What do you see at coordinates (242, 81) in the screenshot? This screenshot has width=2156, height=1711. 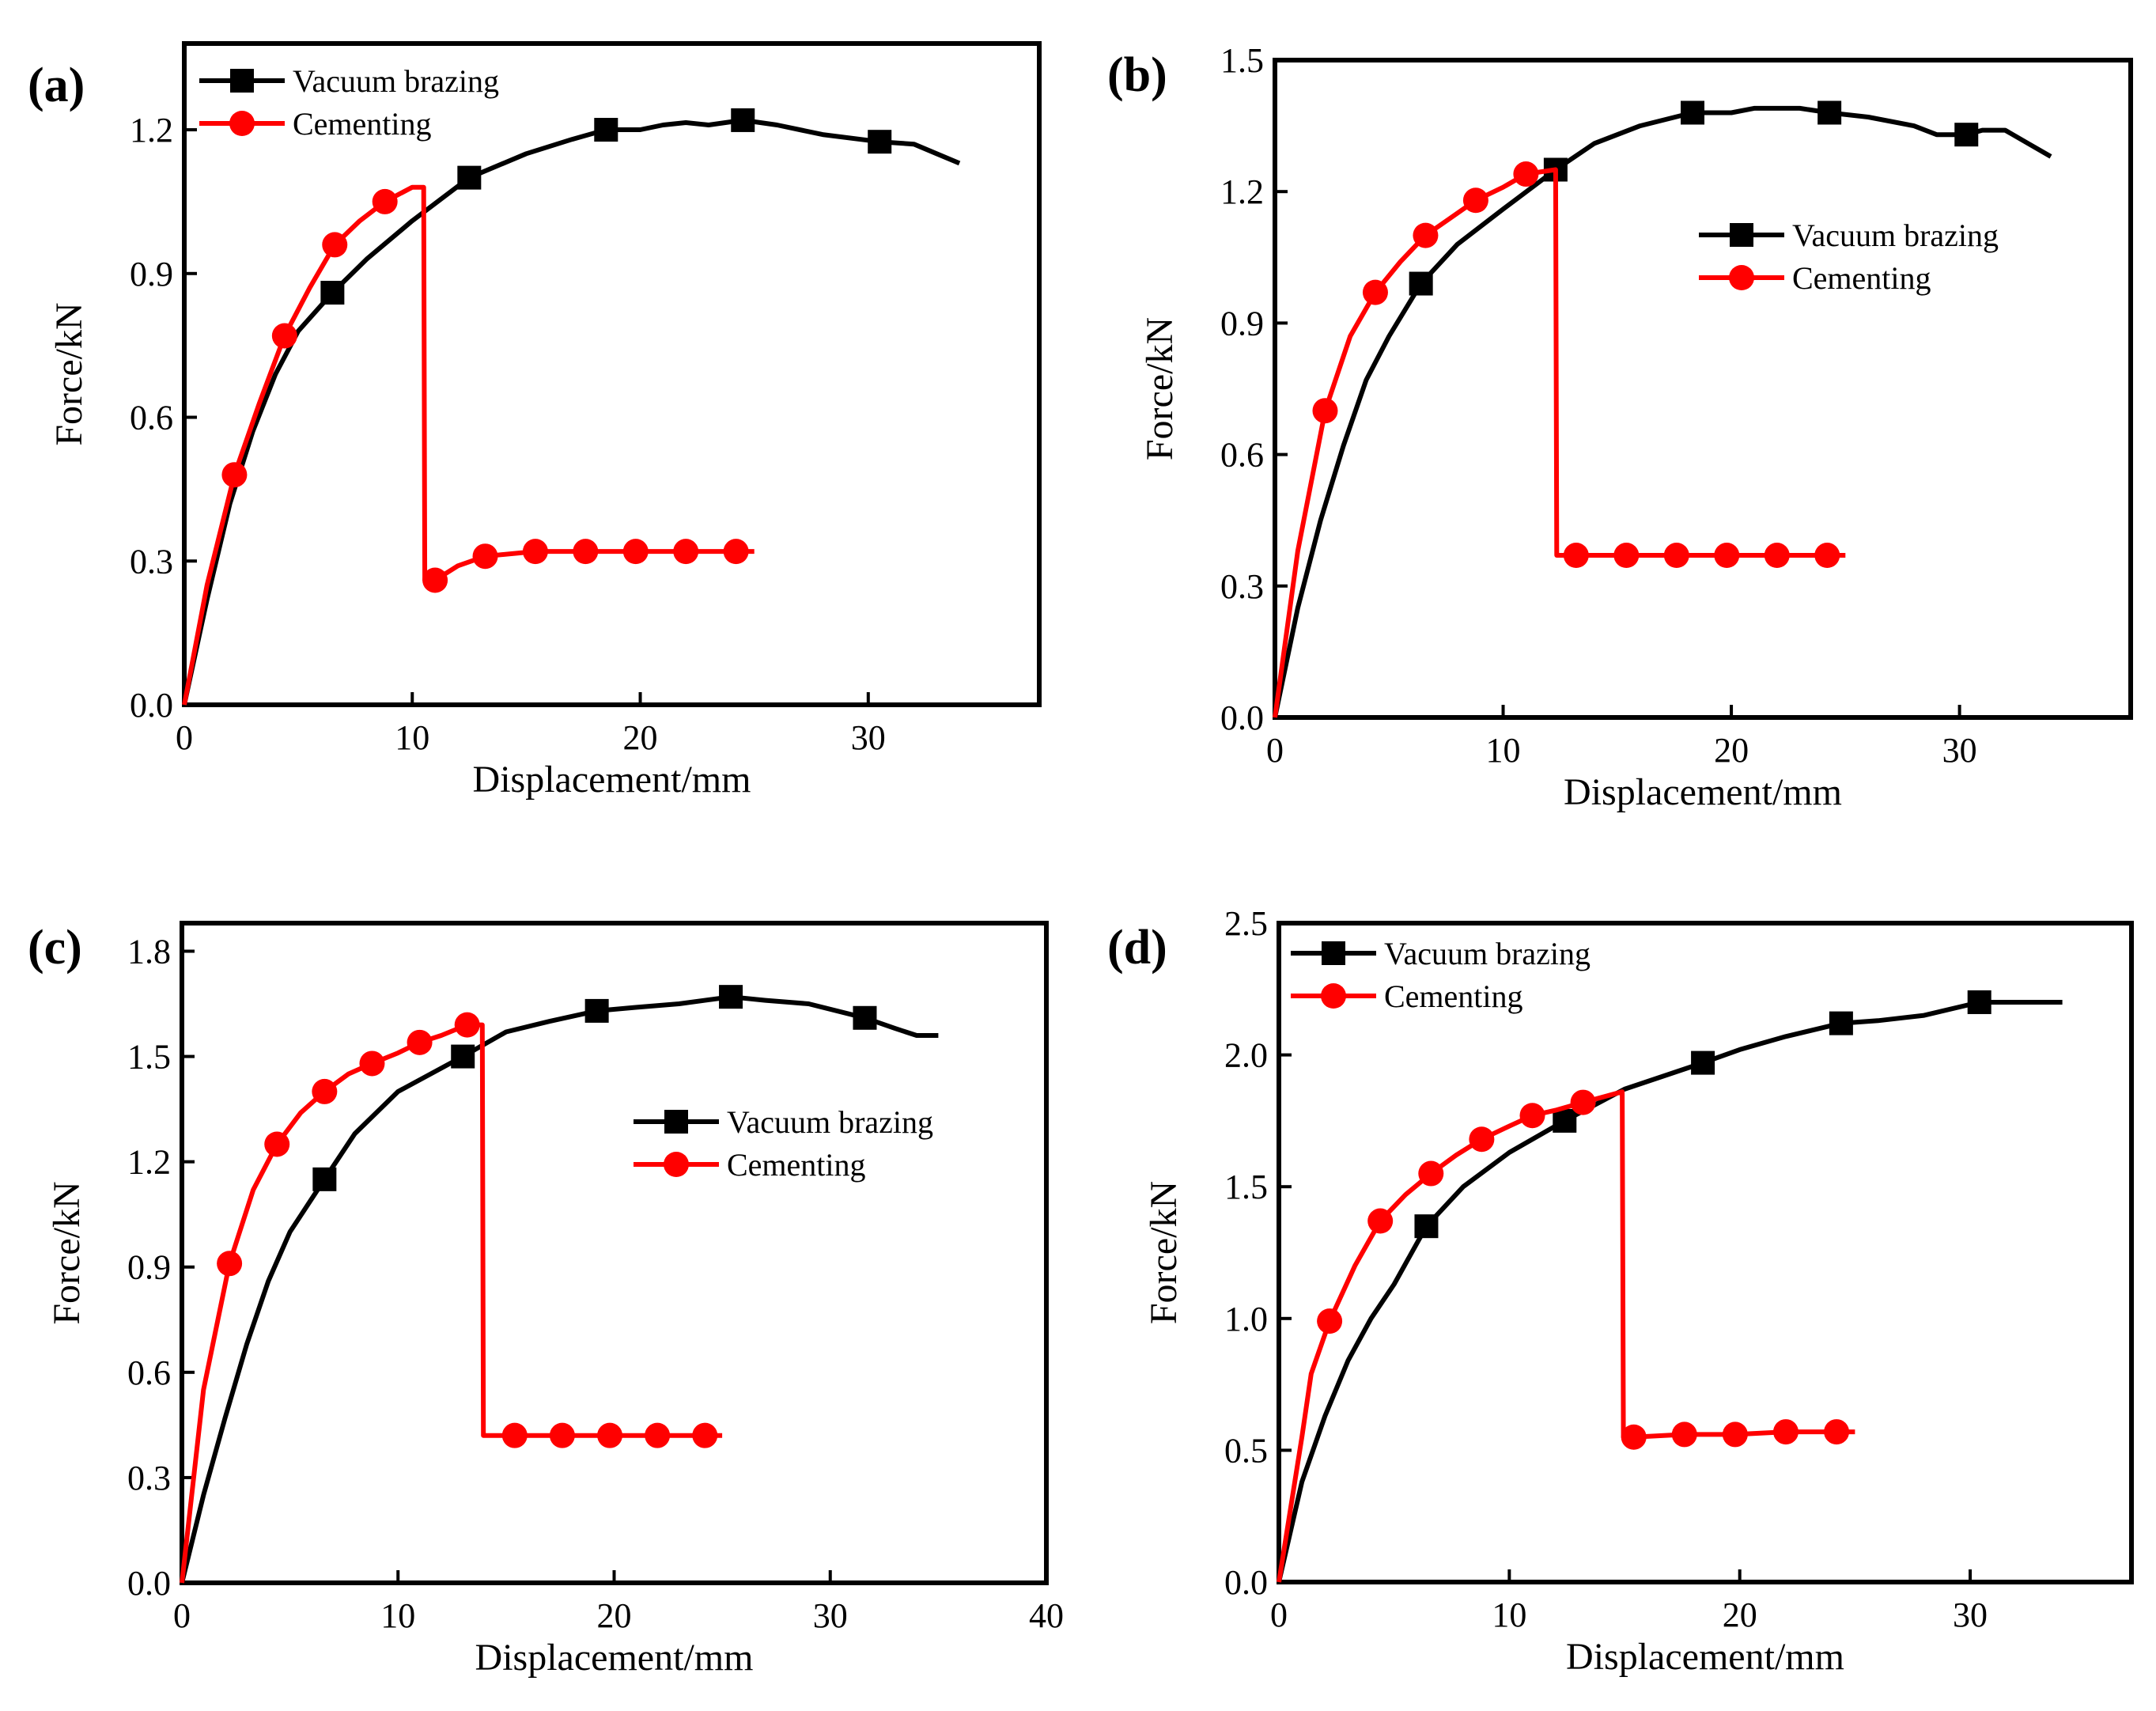 I see `legend-marker-vacuum-brazing` at bounding box center [242, 81].